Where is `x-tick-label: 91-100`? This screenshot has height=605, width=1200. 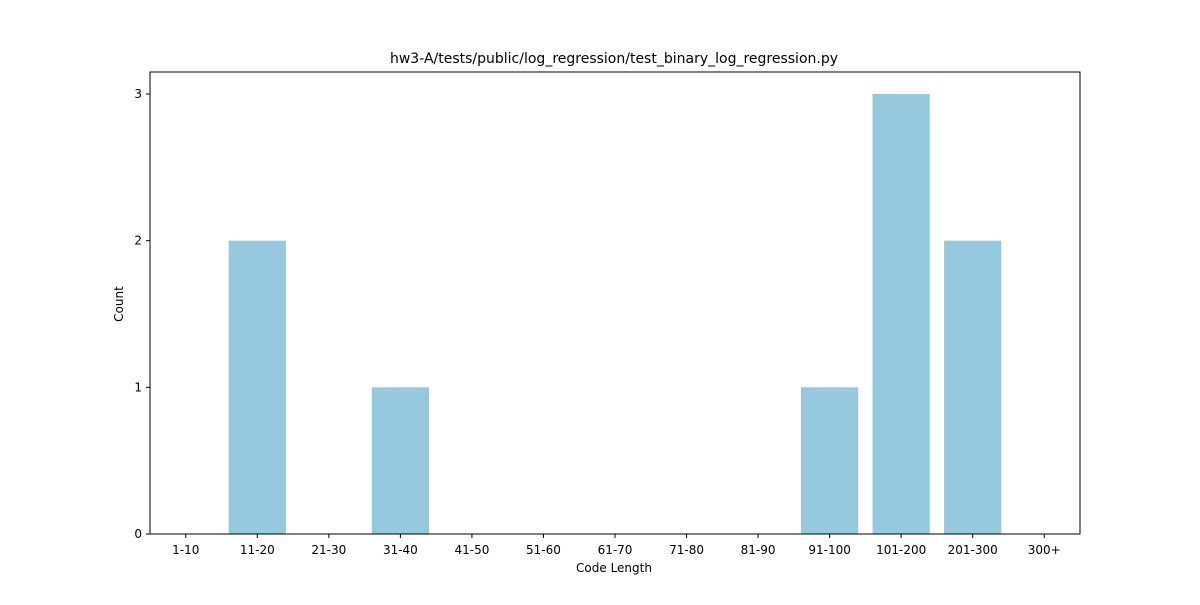 x-tick-label: 91-100 is located at coordinates (829, 550).